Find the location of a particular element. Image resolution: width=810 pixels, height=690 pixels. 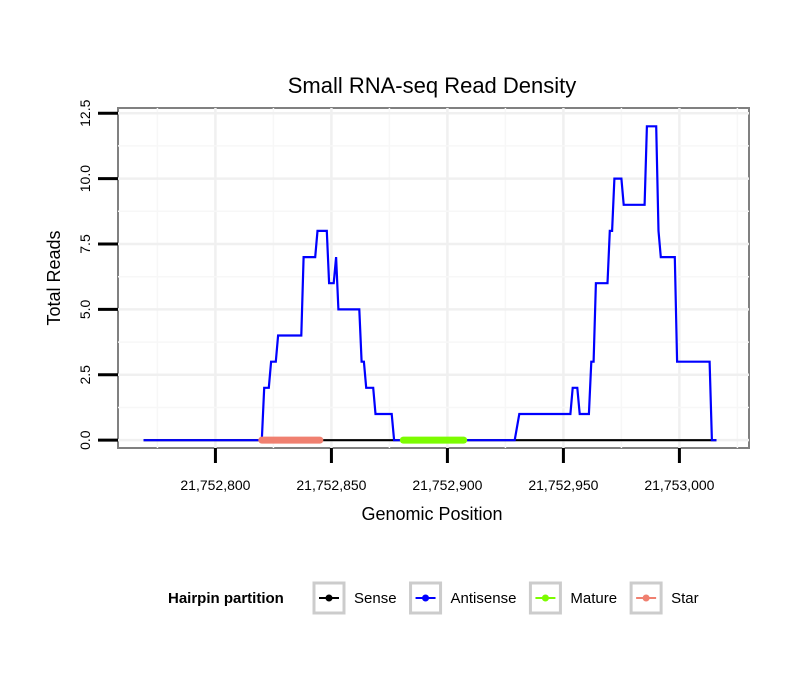

legend-label-mature: Mature is located at coordinates (593, 598).